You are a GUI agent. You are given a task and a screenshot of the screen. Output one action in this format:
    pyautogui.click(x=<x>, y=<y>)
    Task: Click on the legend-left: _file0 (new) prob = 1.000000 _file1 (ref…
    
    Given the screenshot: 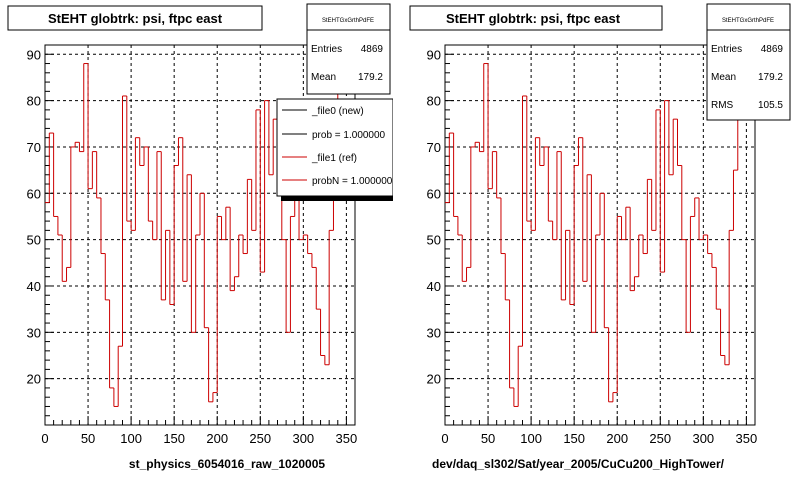 What is the action you would take?
    pyautogui.click(x=335, y=149)
    